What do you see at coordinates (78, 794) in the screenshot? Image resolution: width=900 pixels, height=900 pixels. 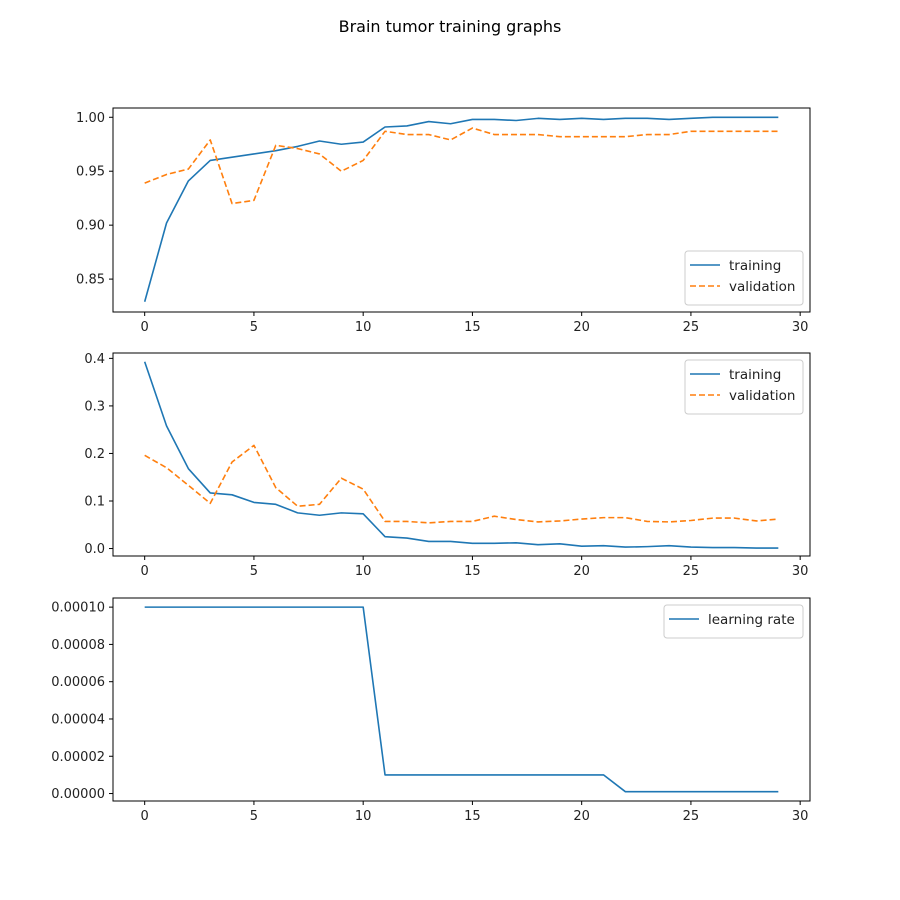 I see `y-tick-label: 0.00000` at bounding box center [78, 794].